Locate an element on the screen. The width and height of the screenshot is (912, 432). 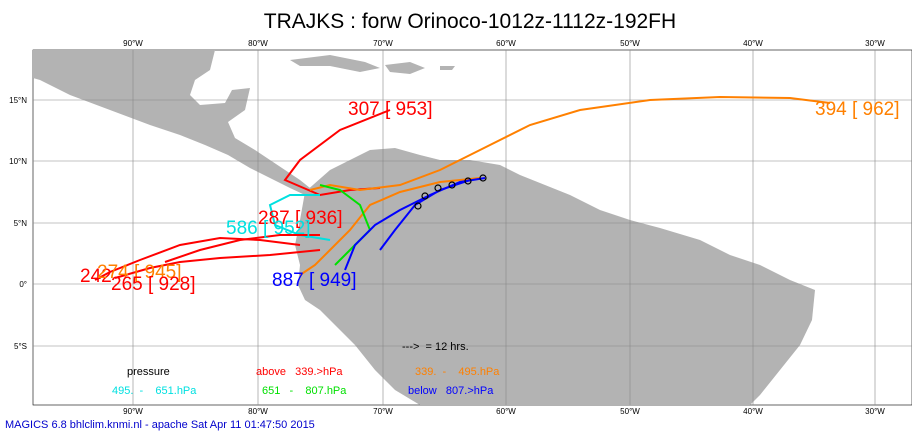
start-markers is located at coordinates (450, 192).